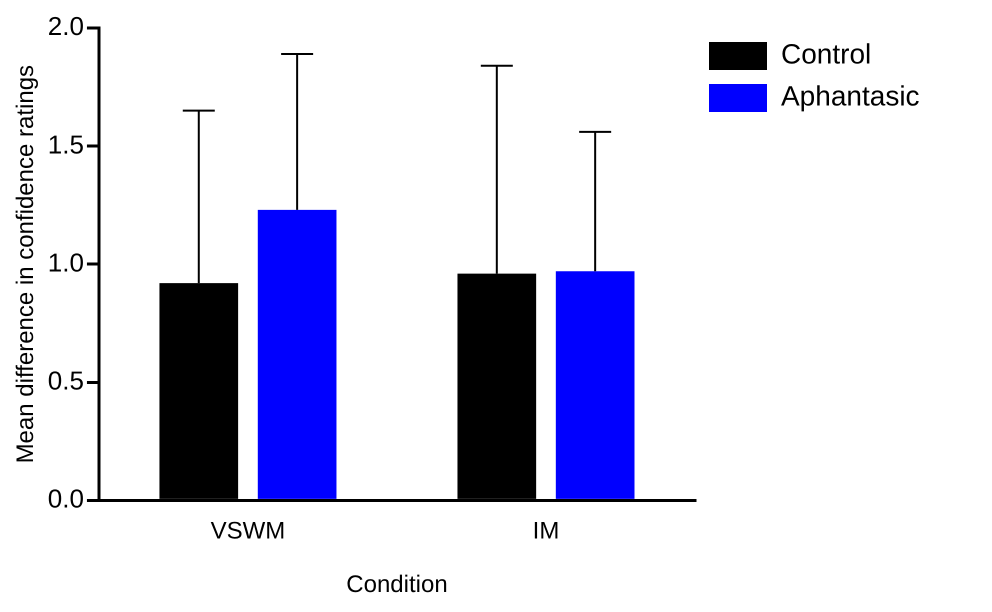  What do you see at coordinates (826, 54) in the screenshot?
I see `legend-label: Control` at bounding box center [826, 54].